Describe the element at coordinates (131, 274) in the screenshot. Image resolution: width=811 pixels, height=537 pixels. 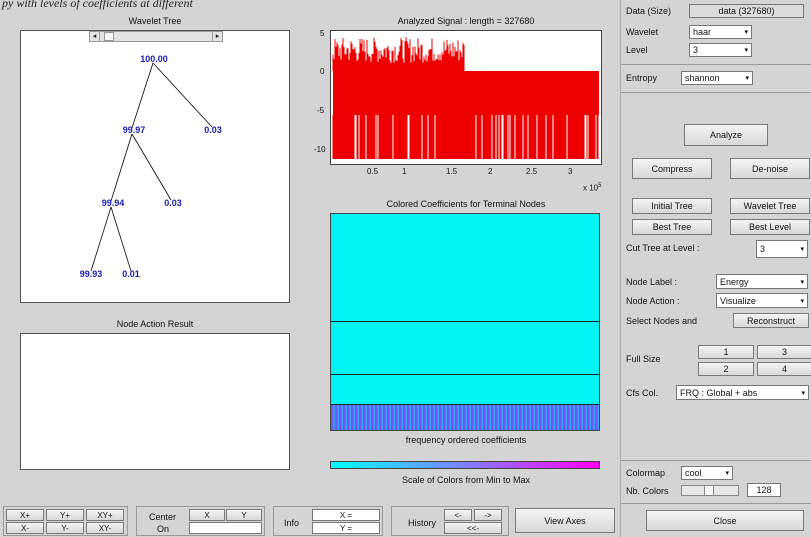
I see `tree-node-3-1: 0.01` at that location.